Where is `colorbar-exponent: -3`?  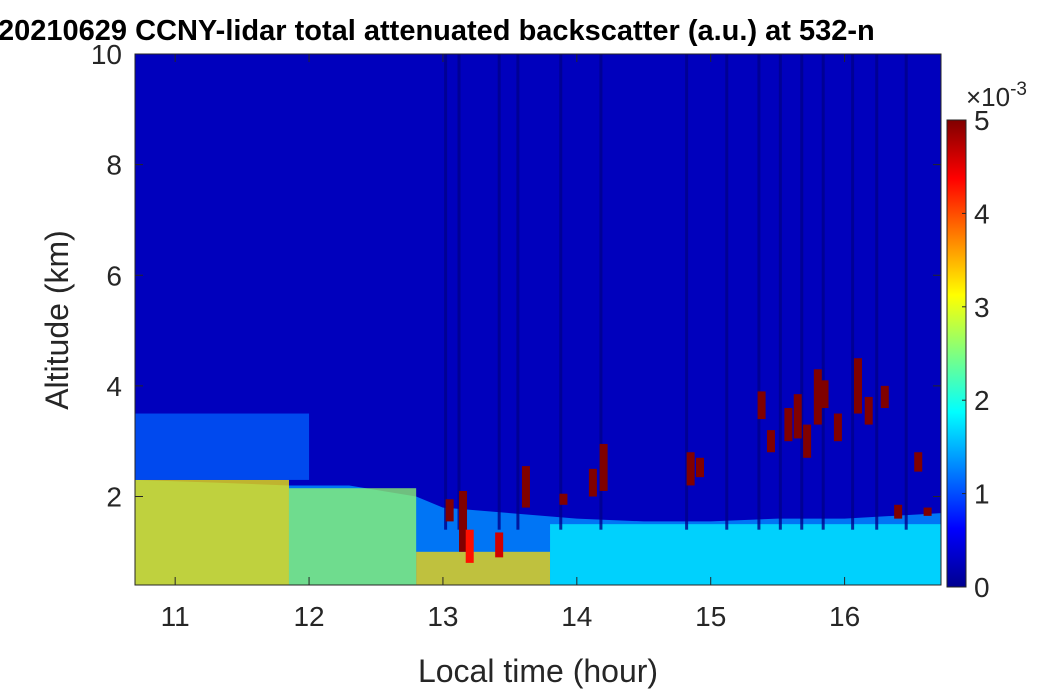 colorbar-exponent: -3 is located at coordinates (1018, 89).